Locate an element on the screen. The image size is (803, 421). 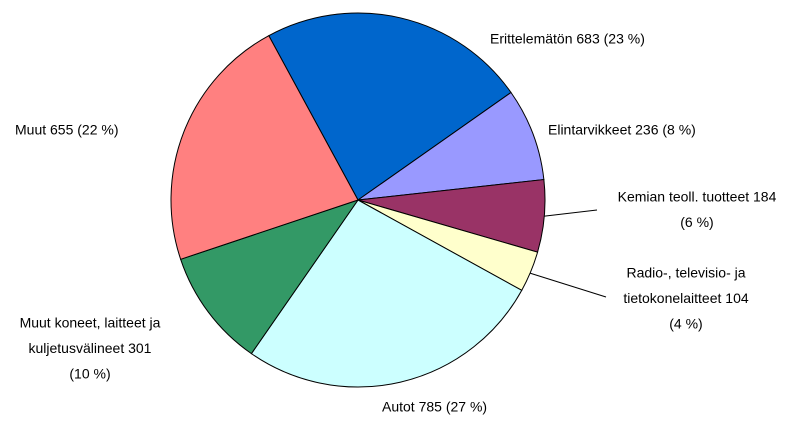
leader-line is located at coordinates (563, 283).